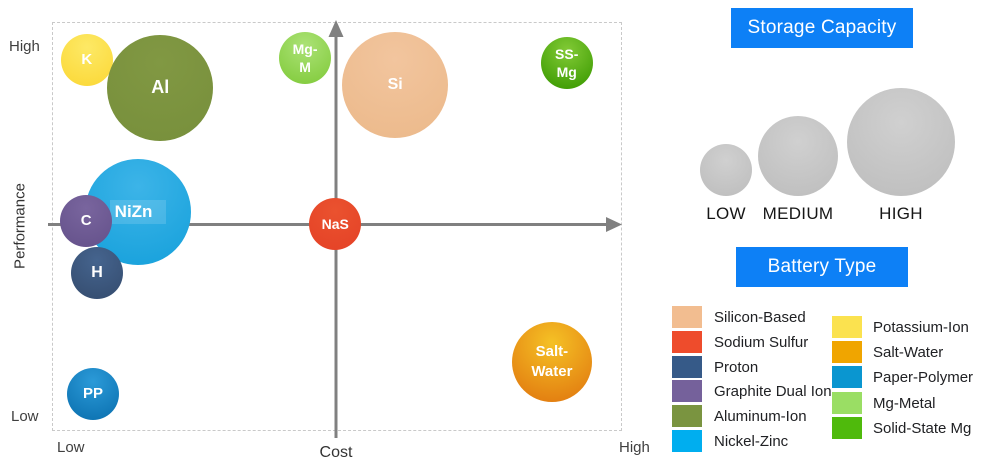 This screenshot has height=468, width=981. What do you see at coordinates (922, 428) in the screenshot?
I see `legend-label-solid-state-mg: Solid-State Mg` at bounding box center [922, 428].